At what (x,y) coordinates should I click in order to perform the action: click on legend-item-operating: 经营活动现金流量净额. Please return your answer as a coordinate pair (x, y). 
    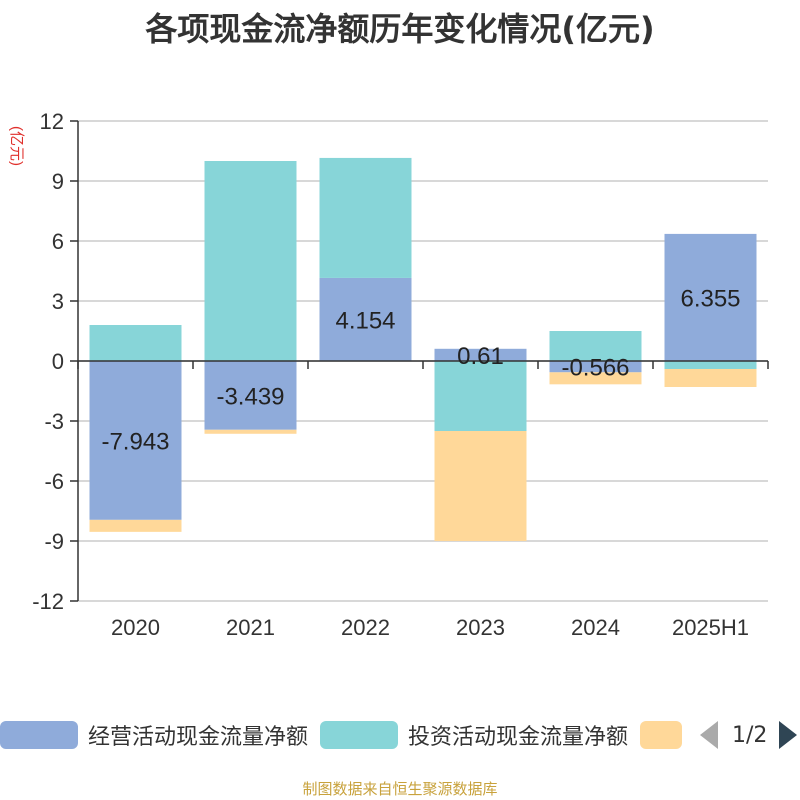
    Looking at the image, I should click on (154, 735).